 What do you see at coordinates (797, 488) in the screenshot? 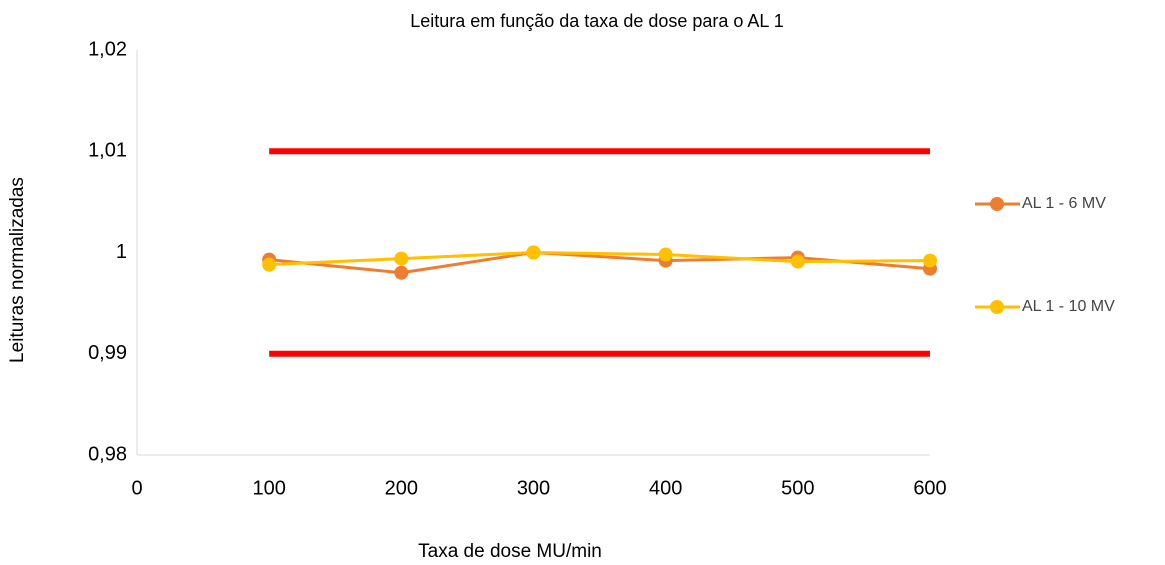
I see `x-tick-label: 500` at bounding box center [797, 488].